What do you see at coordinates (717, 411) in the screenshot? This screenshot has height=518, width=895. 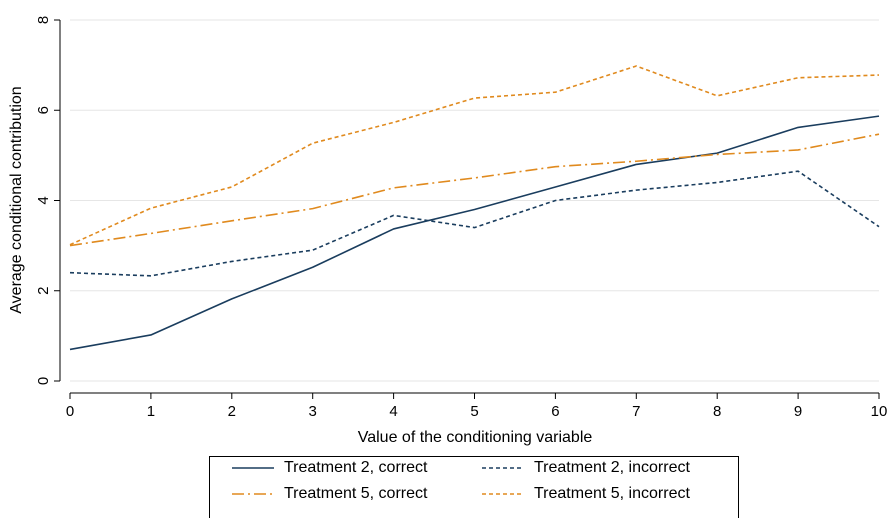 I see `x-tick-label: 8` at bounding box center [717, 411].